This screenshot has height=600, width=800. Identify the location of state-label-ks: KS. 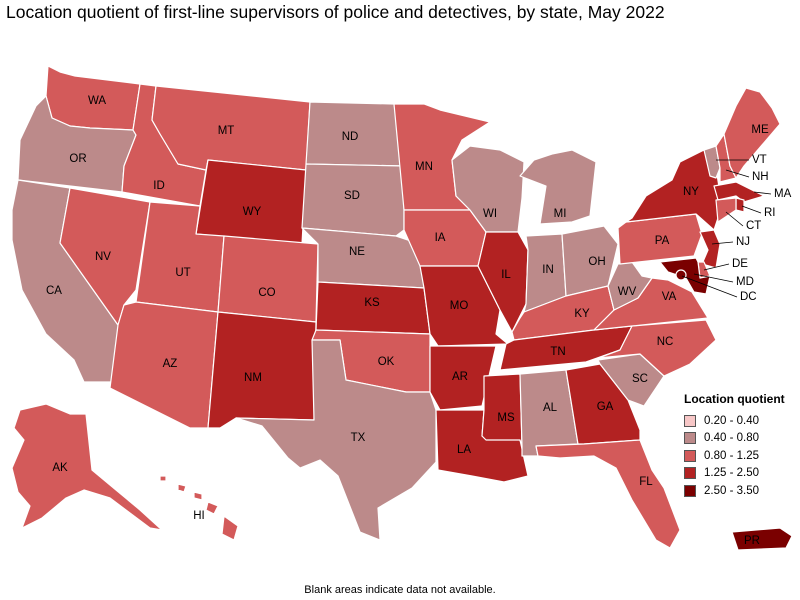
(372, 303).